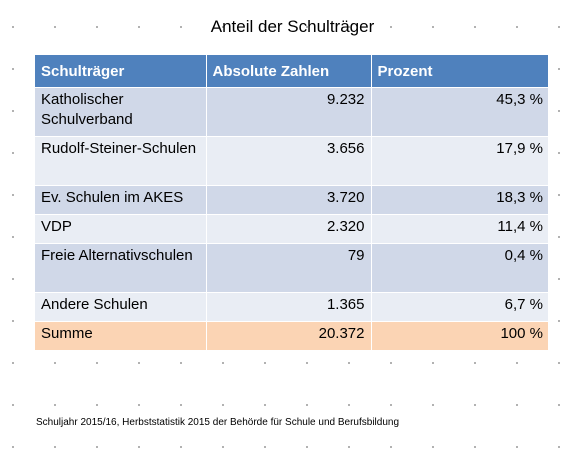  What do you see at coordinates (288, 200) in the screenshot?
I see `cell-absolute: 3.720` at bounding box center [288, 200].